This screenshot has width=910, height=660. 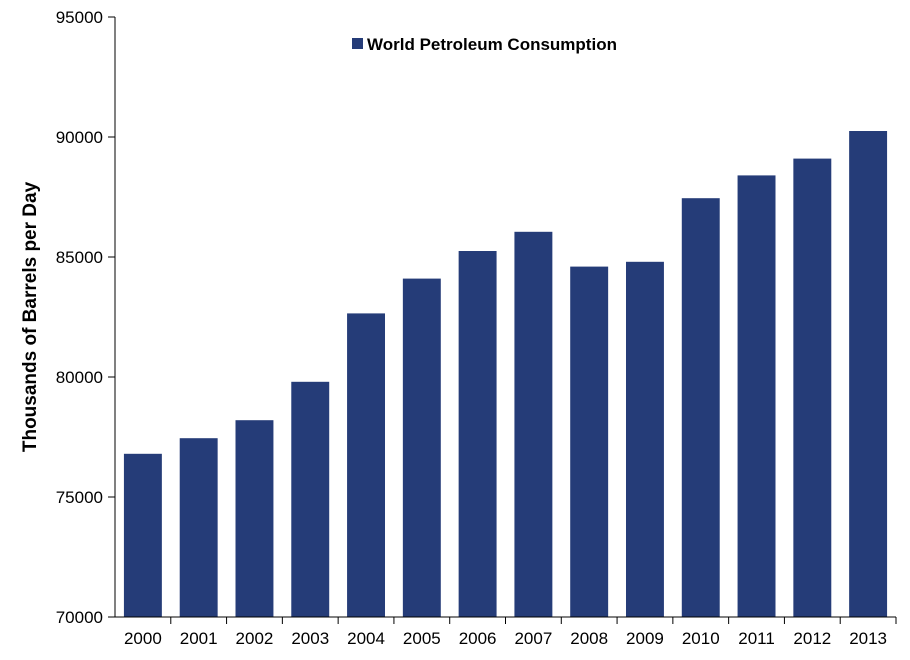 I want to click on bar-2000, so click(x=142, y=535).